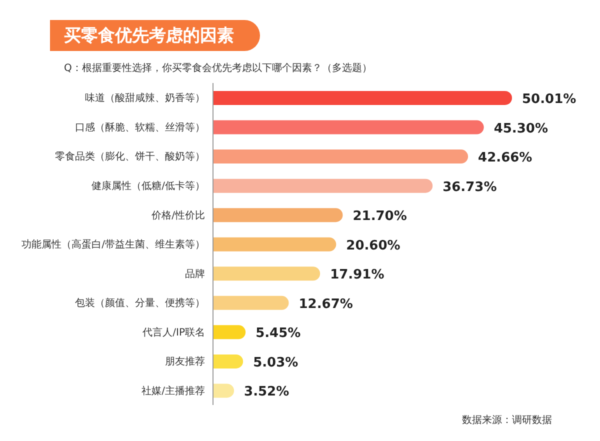 The width and height of the screenshot is (600, 441). What do you see at coordinates (278, 334) in the screenshot?
I see `data-label: 5.45%` at bounding box center [278, 334].